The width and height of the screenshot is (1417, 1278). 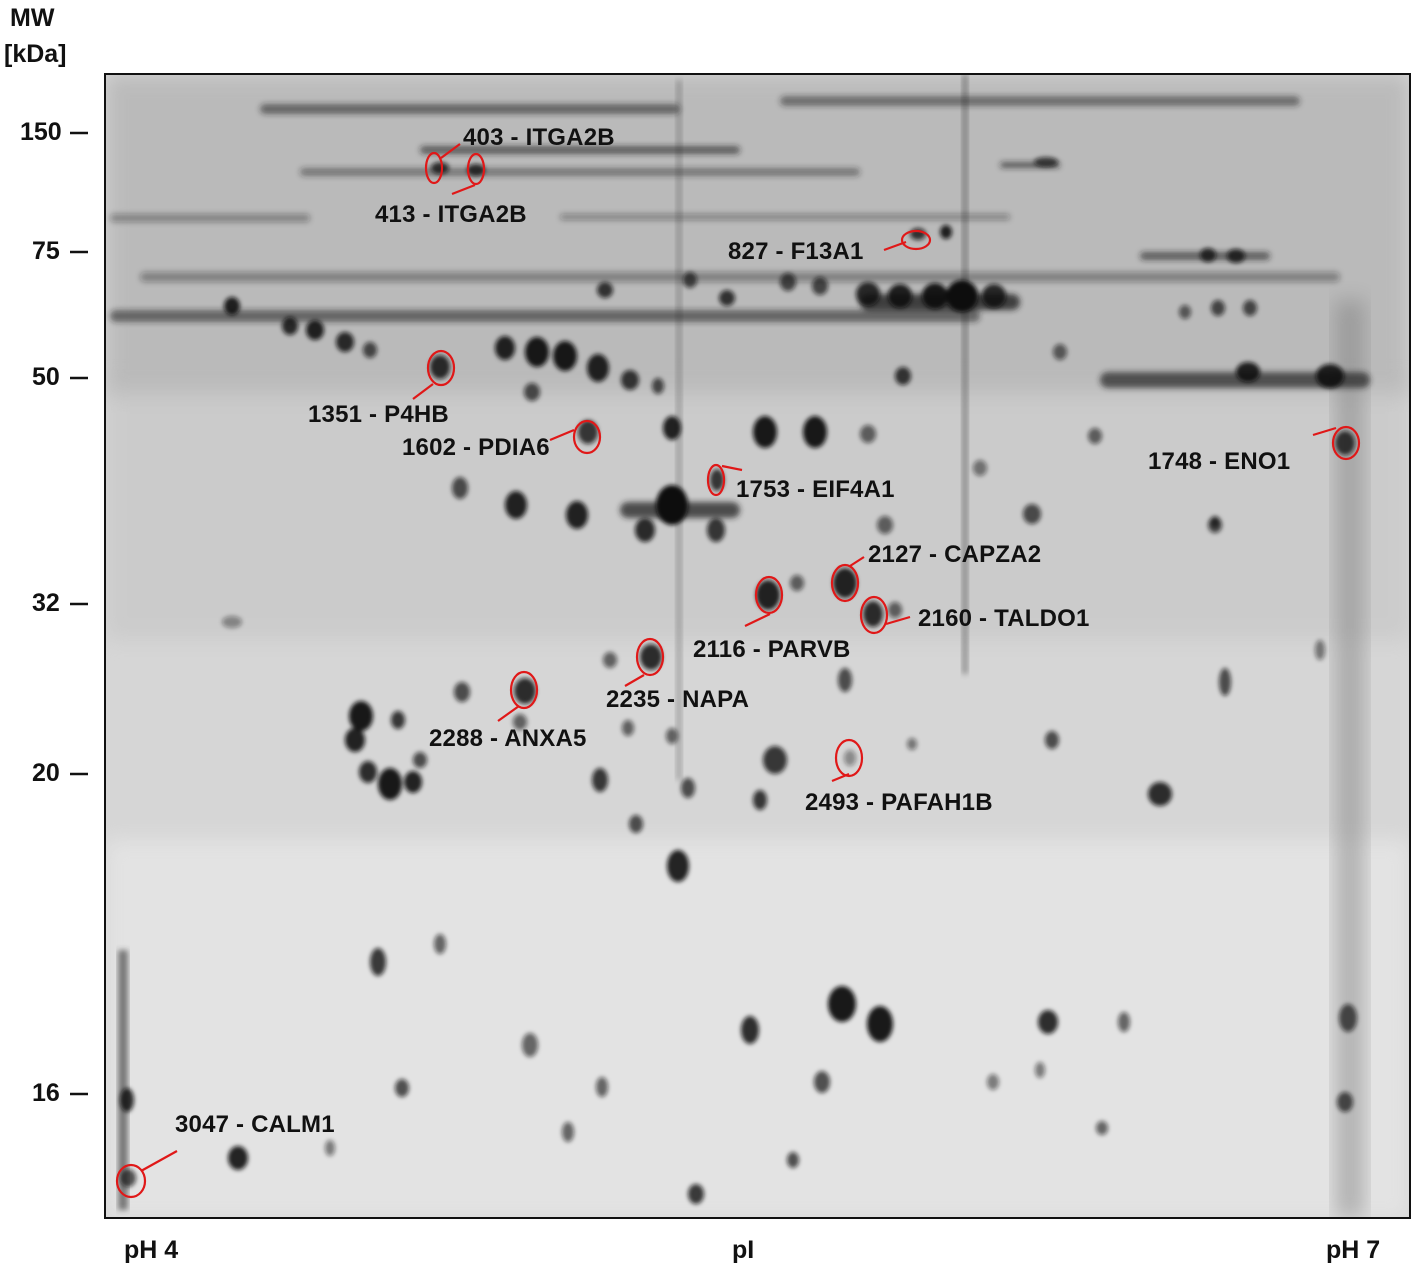 I want to click on spot-label-1748-eno1: 1748 - ENO1, so click(x=1219, y=461).